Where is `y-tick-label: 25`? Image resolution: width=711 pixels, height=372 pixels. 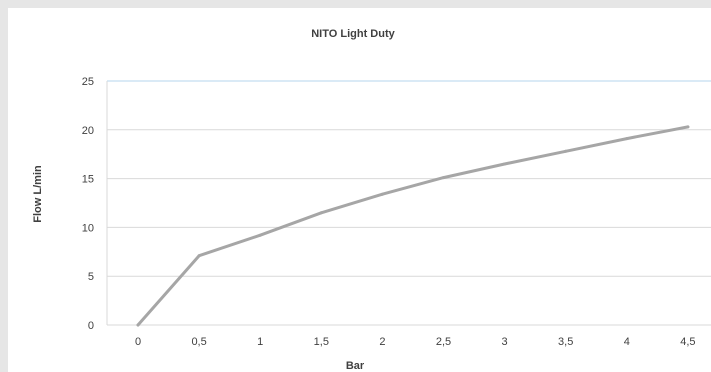
y-tick-label: 25 is located at coordinates (88, 82).